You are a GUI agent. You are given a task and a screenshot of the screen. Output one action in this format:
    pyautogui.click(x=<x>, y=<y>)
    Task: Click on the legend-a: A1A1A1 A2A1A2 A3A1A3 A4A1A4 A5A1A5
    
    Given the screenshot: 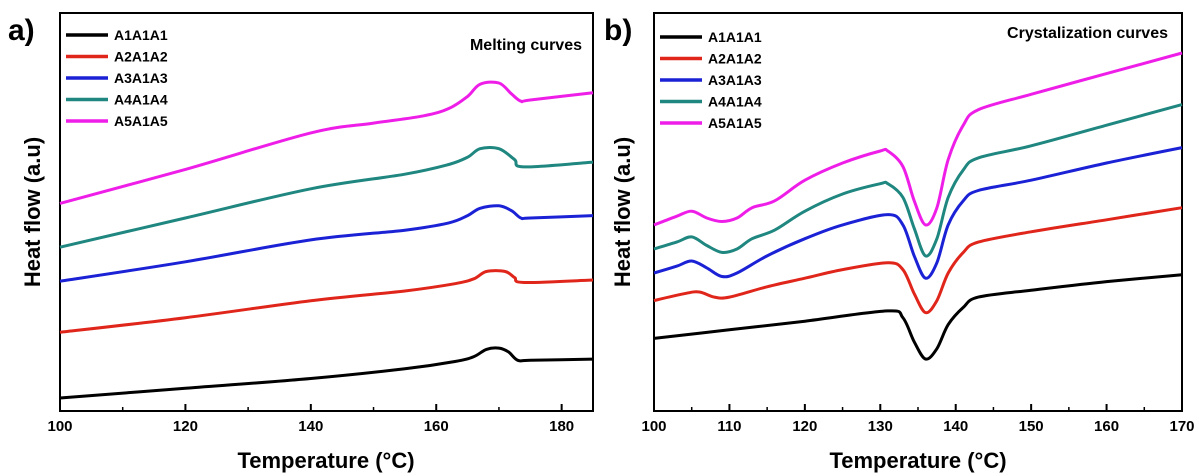 What is the action you would take?
    pyautogui.click(x=117, y=78)
    